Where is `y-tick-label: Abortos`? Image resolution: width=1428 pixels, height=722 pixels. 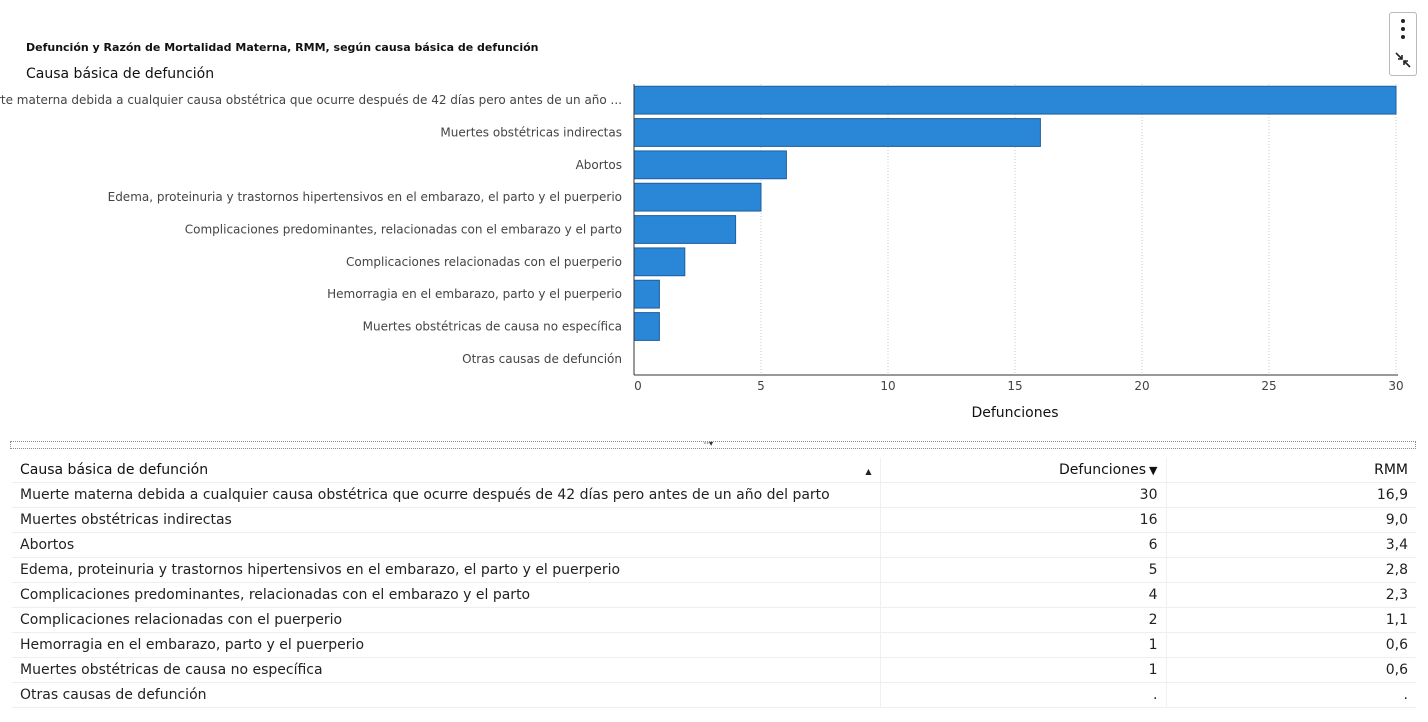
y-tick-label: Abortos is located at coordinates (599, 165).